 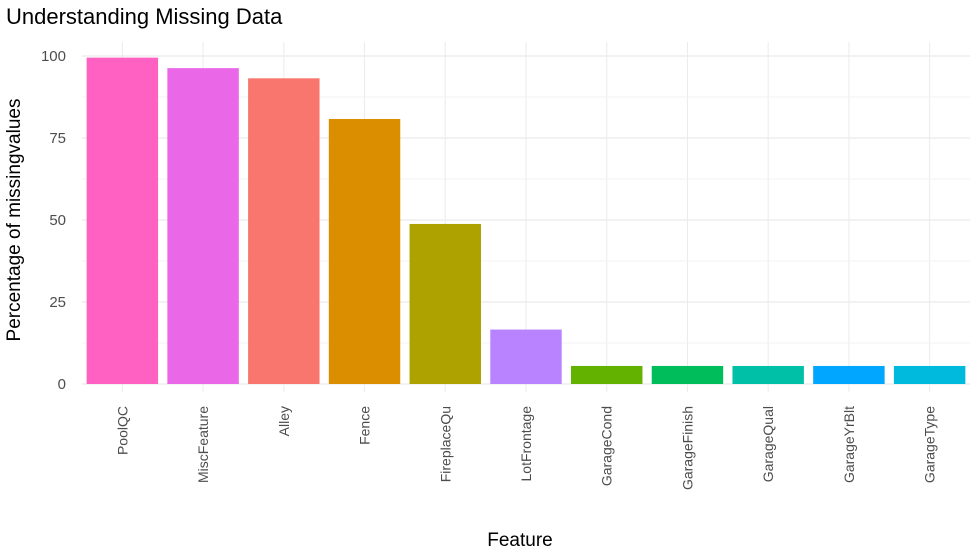 I want to click on y-tick-label: 100, so click(x=53, y=56).